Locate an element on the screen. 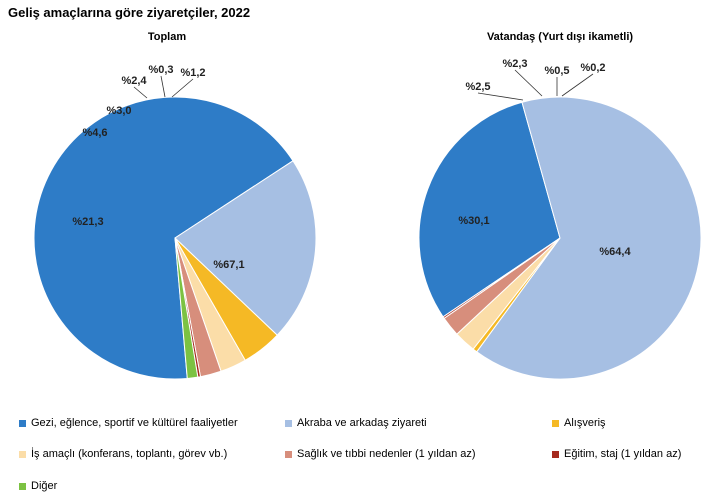 The height and width of the screenshot is (494, 707). data-label-1-2: %0,5 is located at coordinates (556, 71).